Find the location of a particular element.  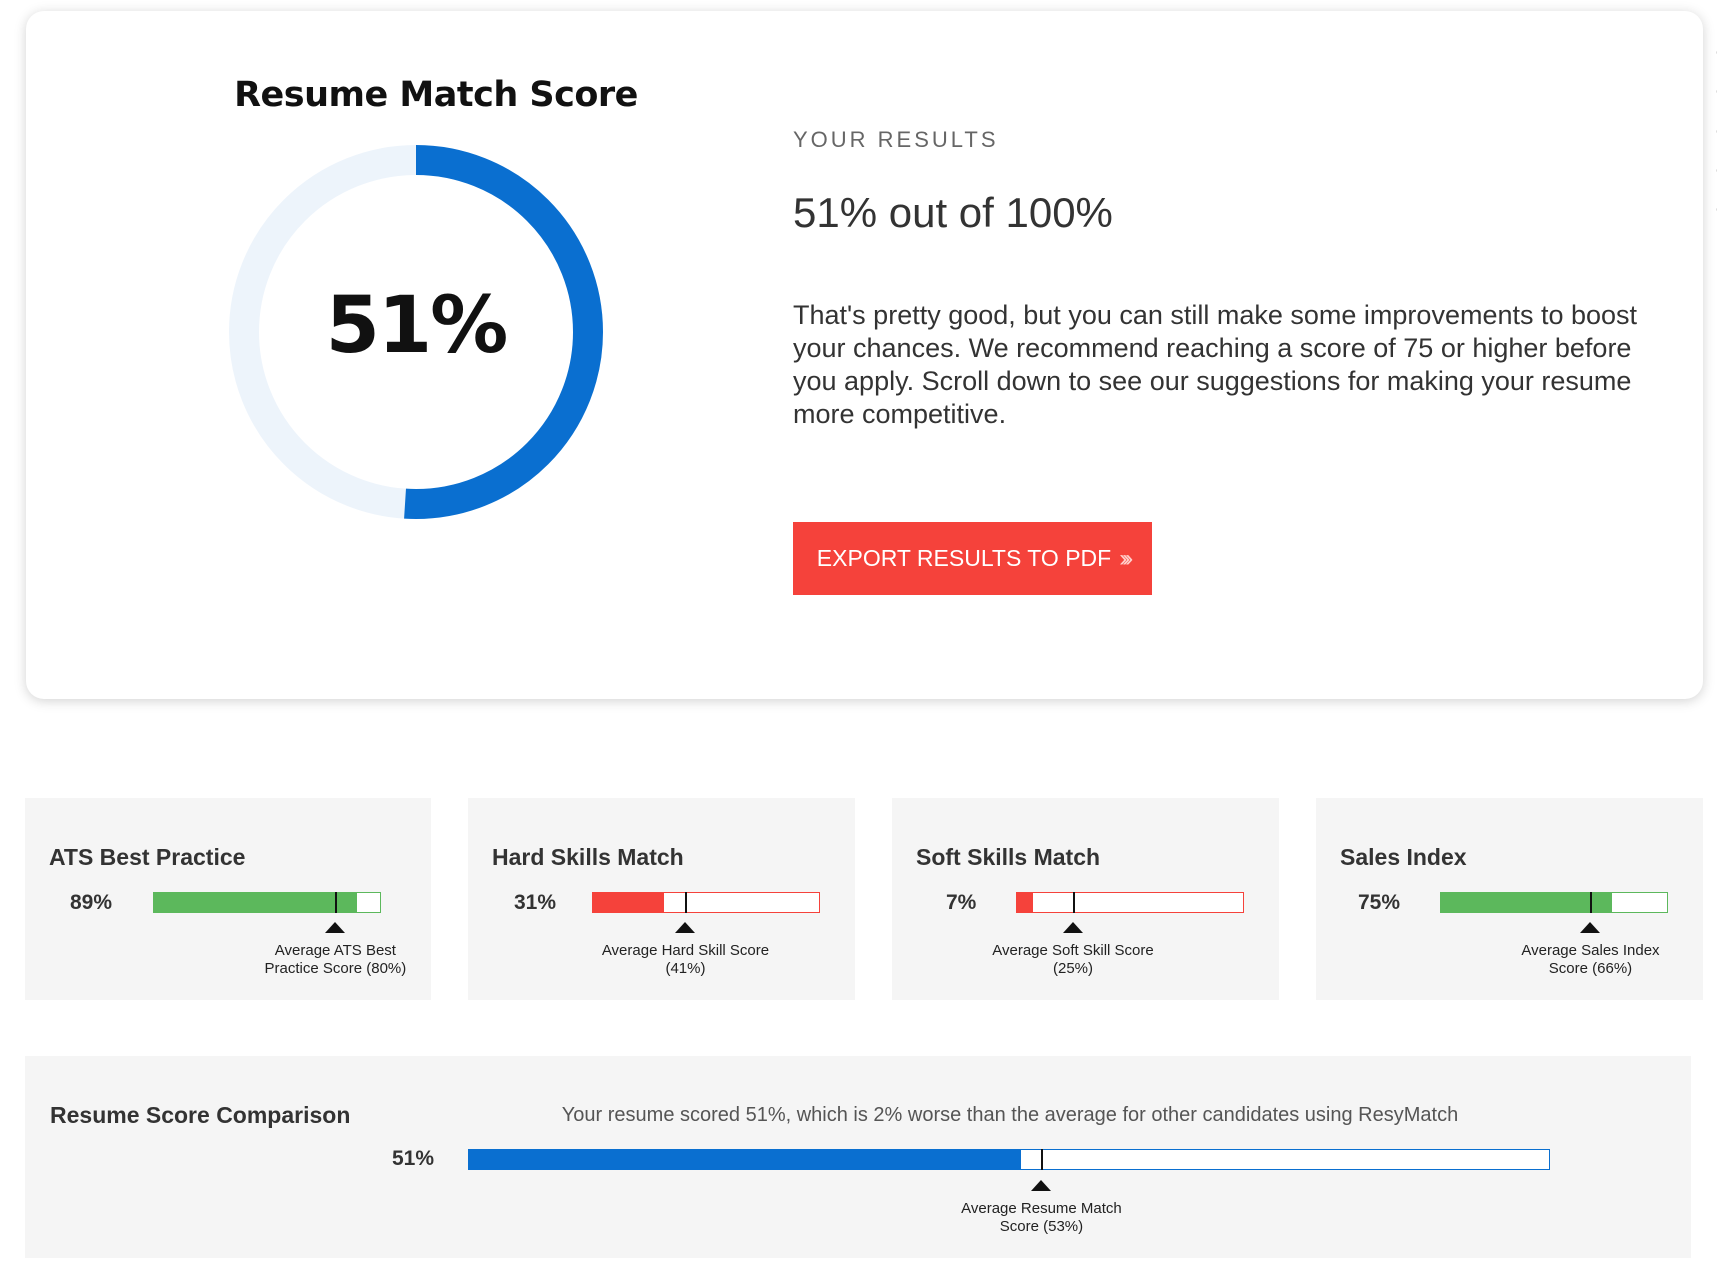

average-label: Average Resume Match Score (53%) is located at coordinates (1041, 1217).